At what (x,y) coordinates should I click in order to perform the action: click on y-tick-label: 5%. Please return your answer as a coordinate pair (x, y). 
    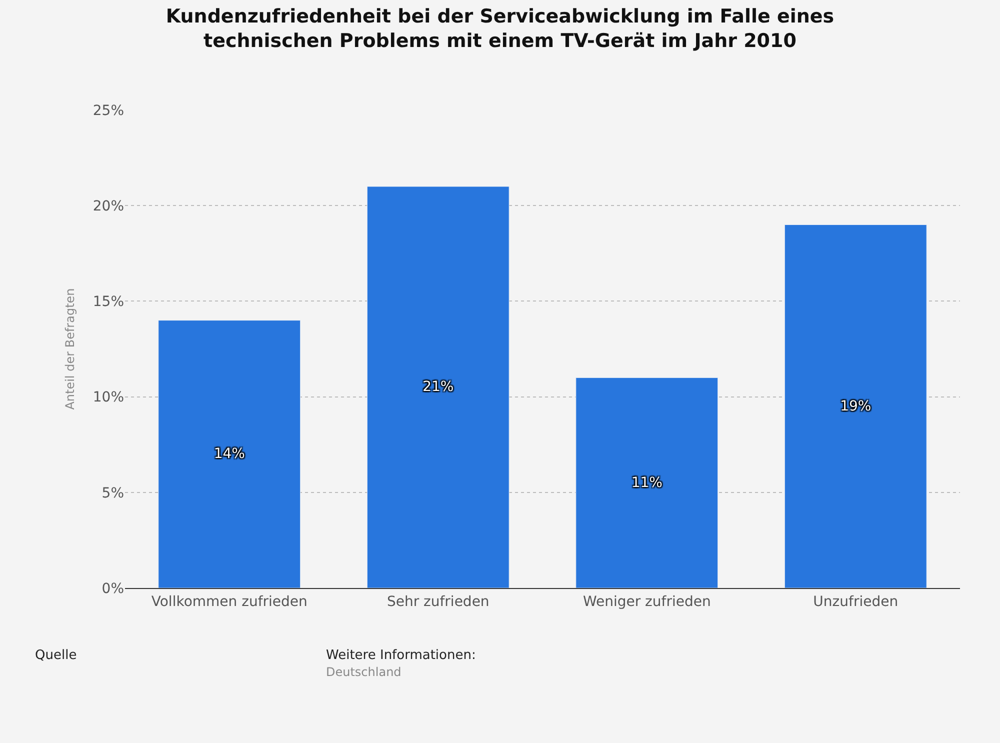
    Looking at the image, I should click on (113, 493).